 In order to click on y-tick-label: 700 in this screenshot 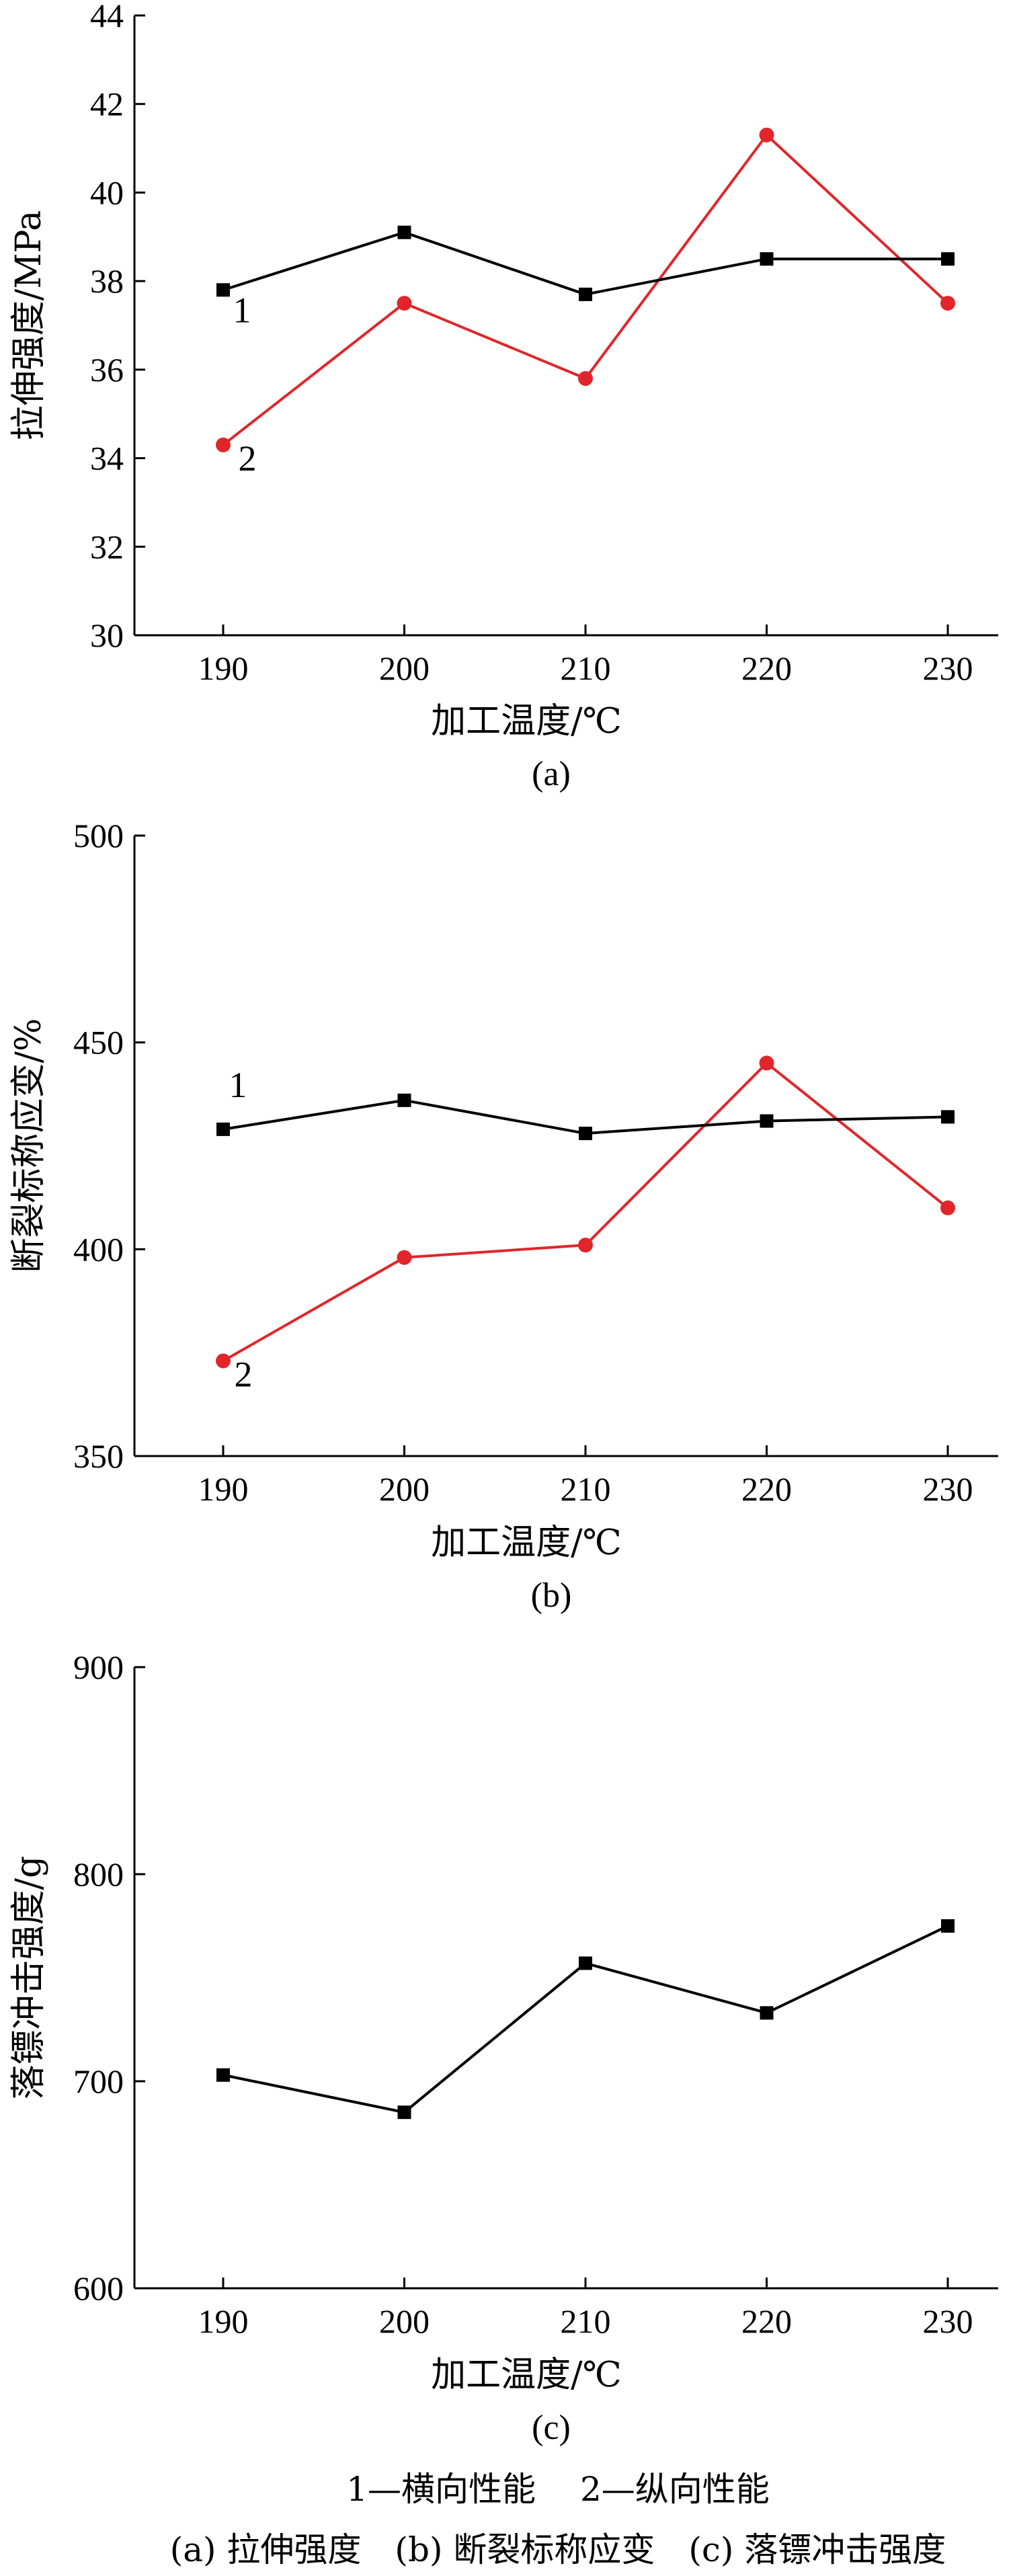, I will do `click(99, 2081)`.